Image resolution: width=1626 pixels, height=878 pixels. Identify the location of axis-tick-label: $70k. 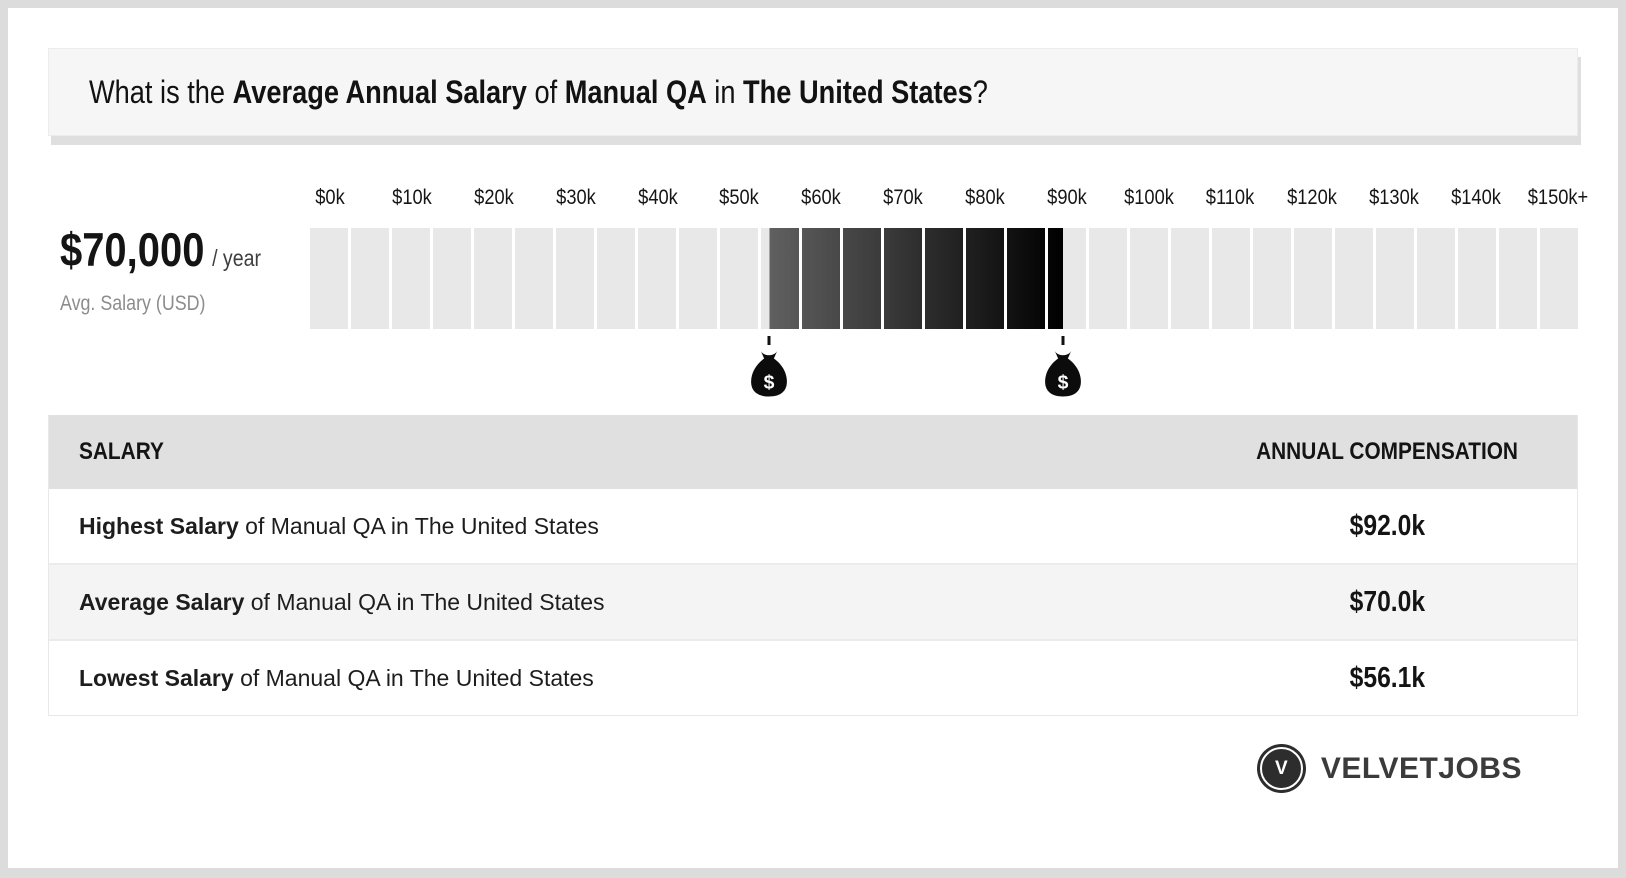
(903, 197).